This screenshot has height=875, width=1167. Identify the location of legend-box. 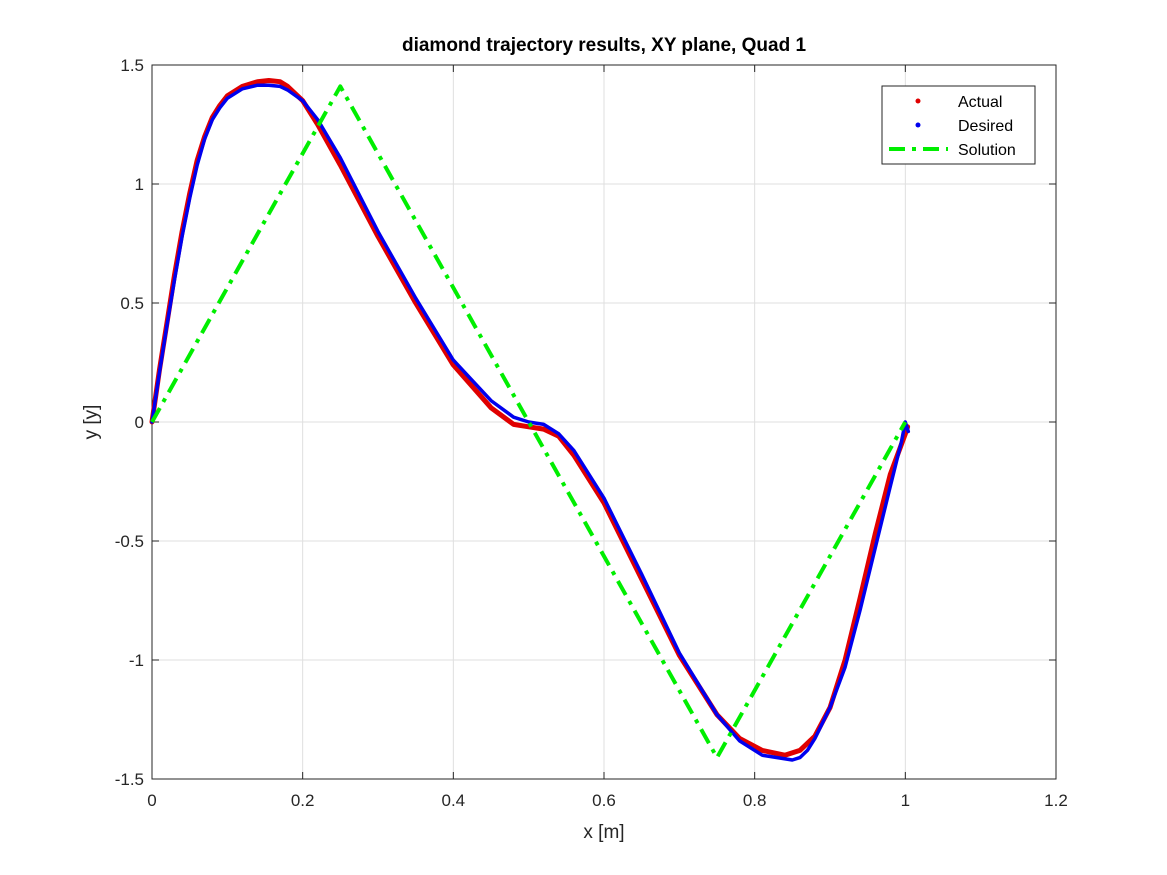
(958, 125).